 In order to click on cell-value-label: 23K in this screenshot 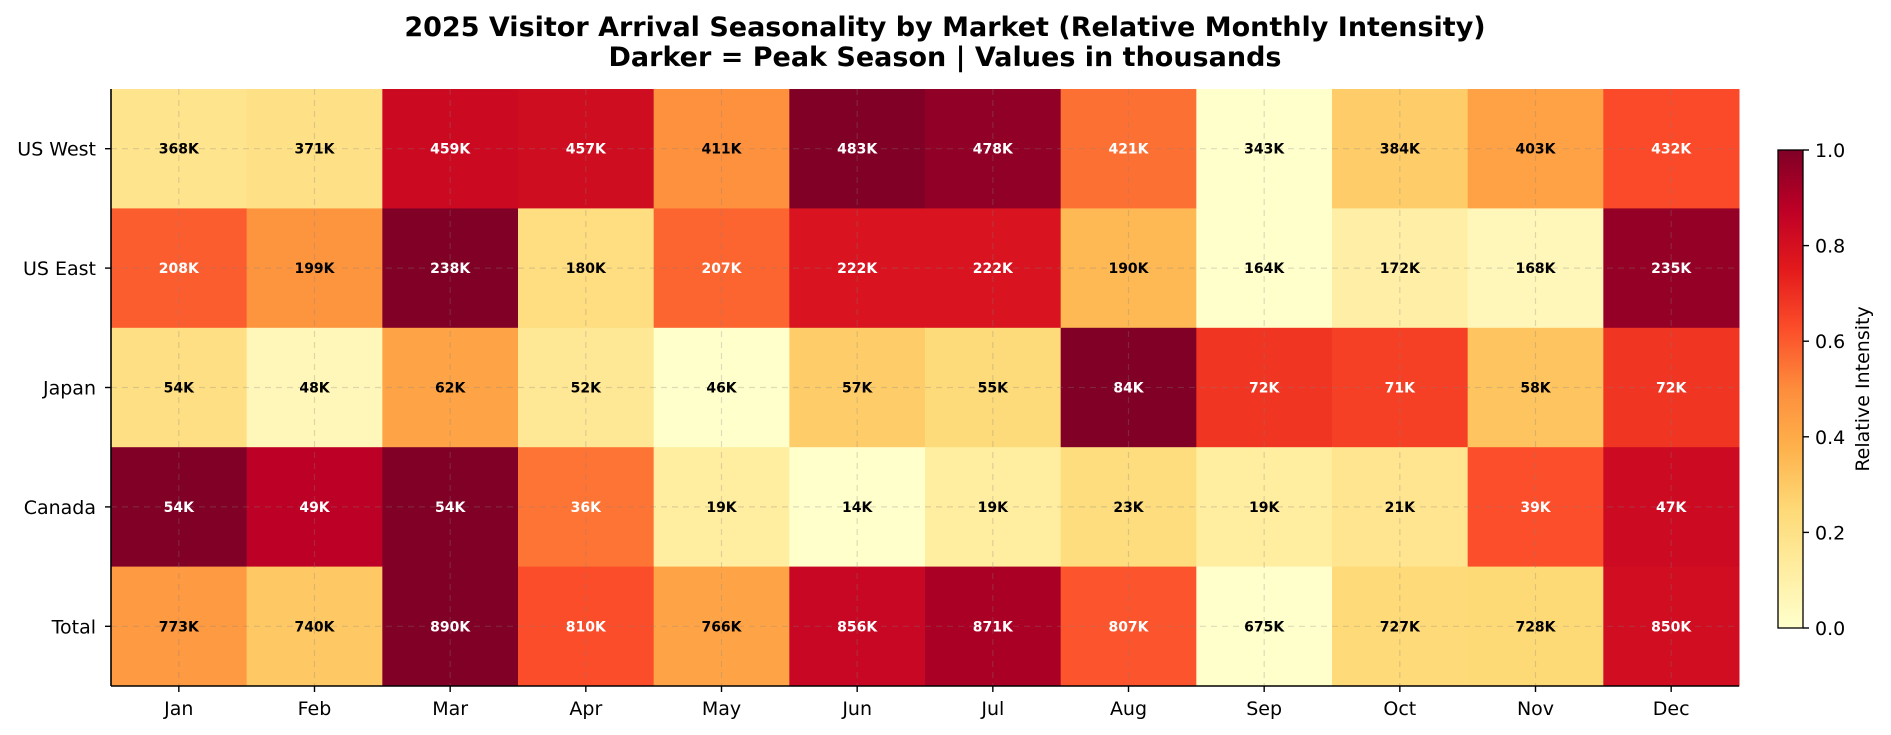, I will do `click(1128, 508)`.